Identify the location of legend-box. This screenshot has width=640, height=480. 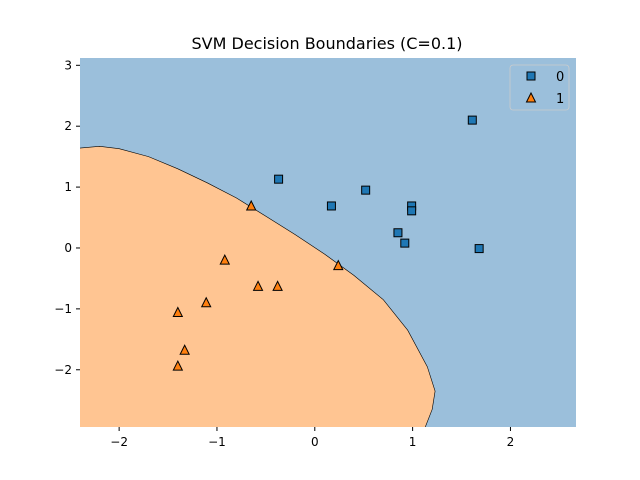
(539, 87).